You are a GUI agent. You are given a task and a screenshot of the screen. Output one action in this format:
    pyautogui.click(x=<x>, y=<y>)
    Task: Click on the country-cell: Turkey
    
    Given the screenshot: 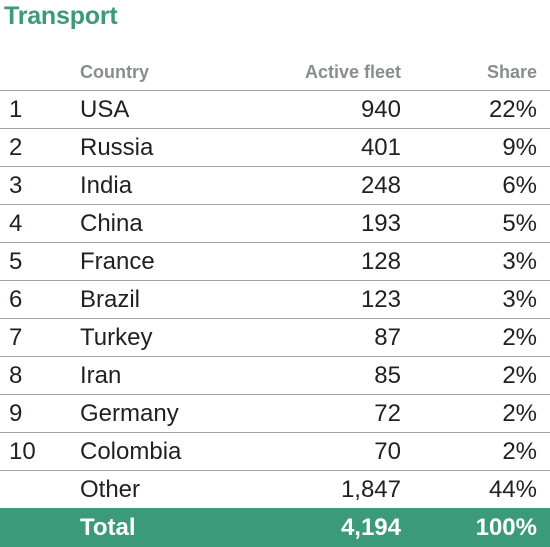 What is the action you would take?
    pyautogui.click(x=185, y=337)
    